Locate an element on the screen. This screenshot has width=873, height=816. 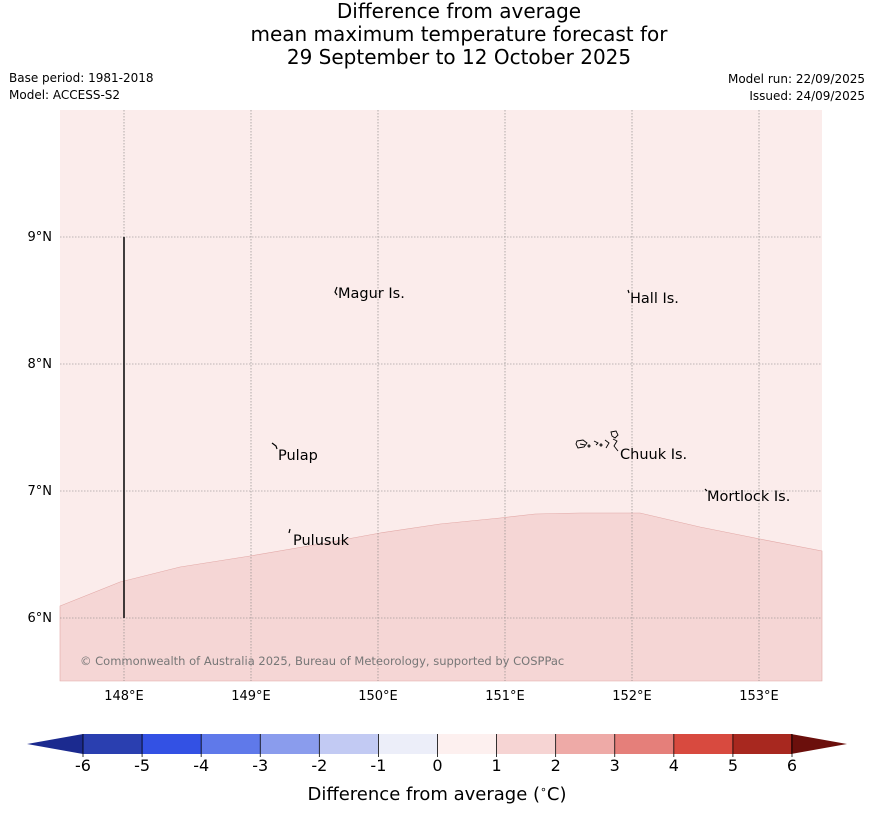
title-line-1: Difference from average is located at coordinates (459, 11).